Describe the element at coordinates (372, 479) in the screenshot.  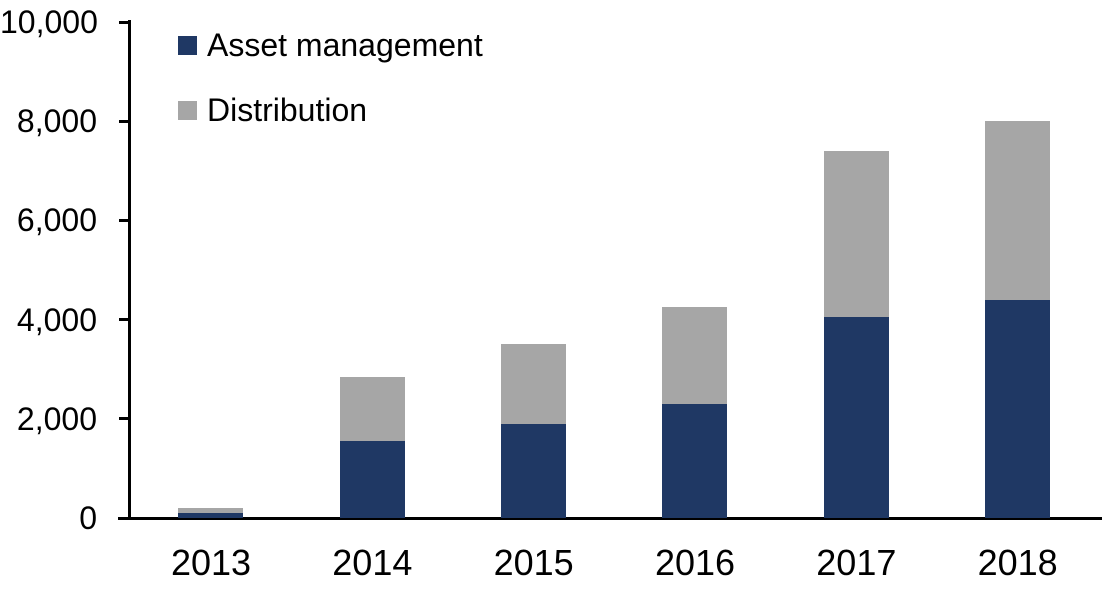
I see `bar-2014-segment-asset-management` at that location.